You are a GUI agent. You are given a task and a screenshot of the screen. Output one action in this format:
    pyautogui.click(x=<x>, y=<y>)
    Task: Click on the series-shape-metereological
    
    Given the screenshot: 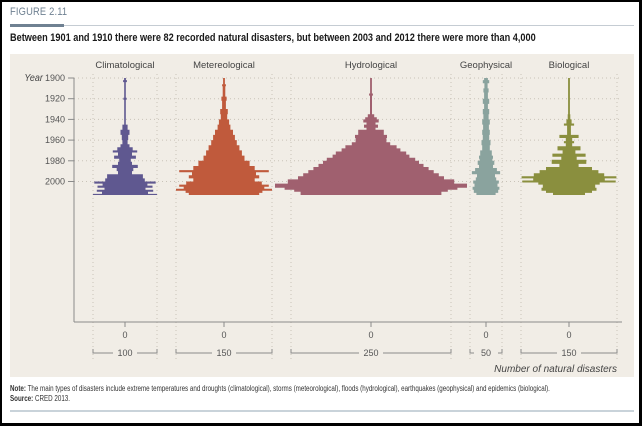 What is the action you would take?
    pyautogui.click(x=224, y=136)
    